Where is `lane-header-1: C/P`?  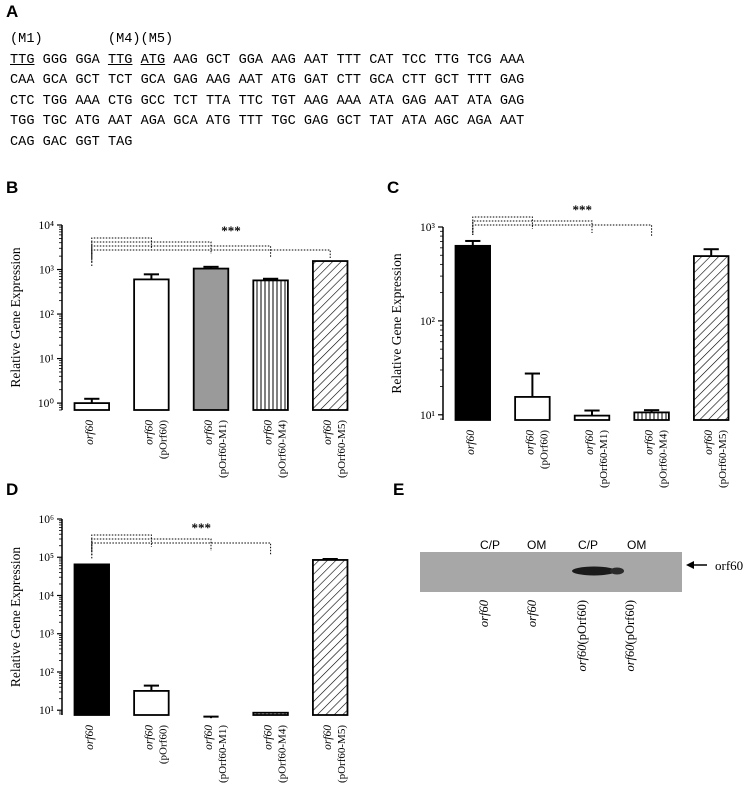 lane-header-1: C/P is located at coordinates (490, 545).